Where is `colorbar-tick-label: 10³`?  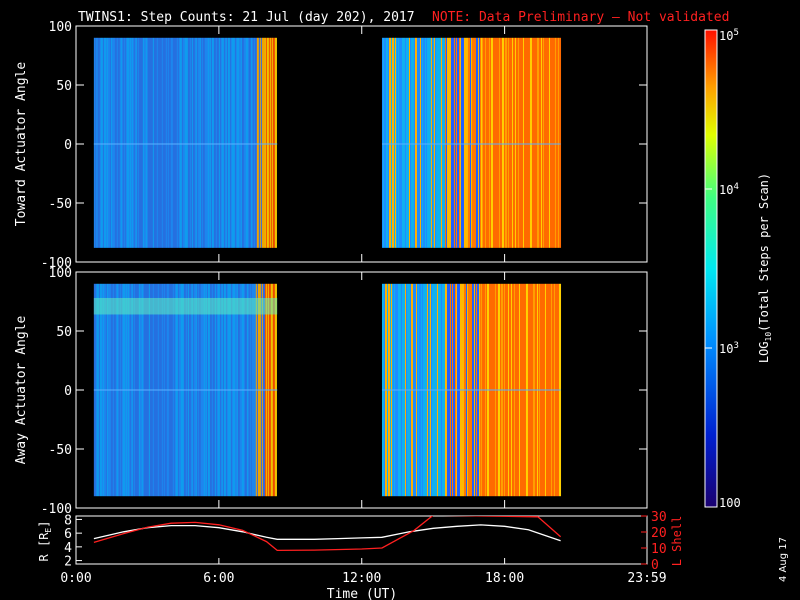
colorbar-tick-label: 10³ is located at coordinates (729, 348).